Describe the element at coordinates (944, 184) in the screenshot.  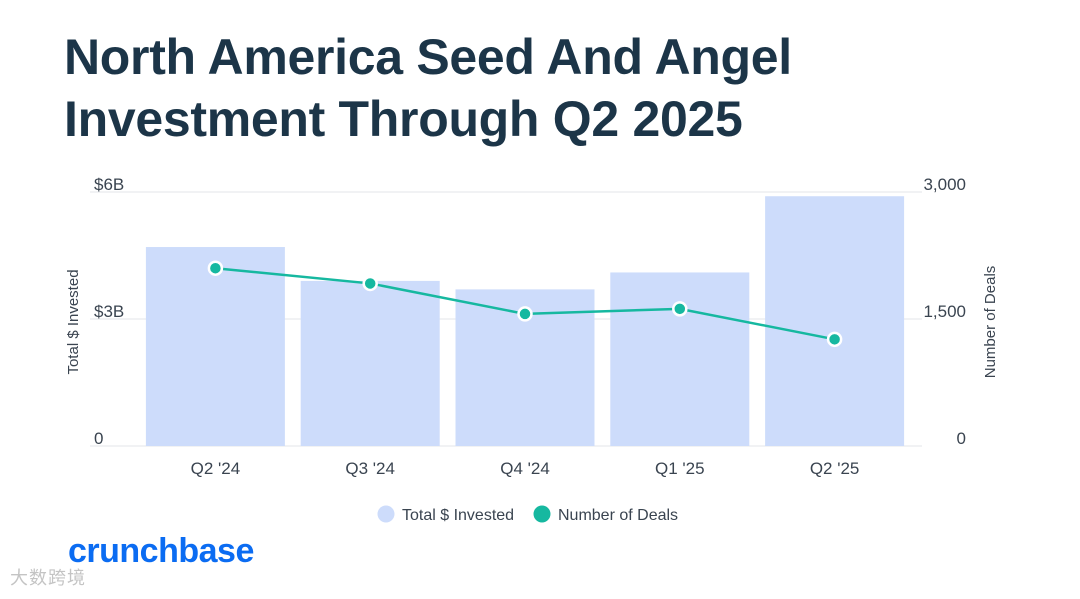
I see `right-tick-label: 3,000` at that location.